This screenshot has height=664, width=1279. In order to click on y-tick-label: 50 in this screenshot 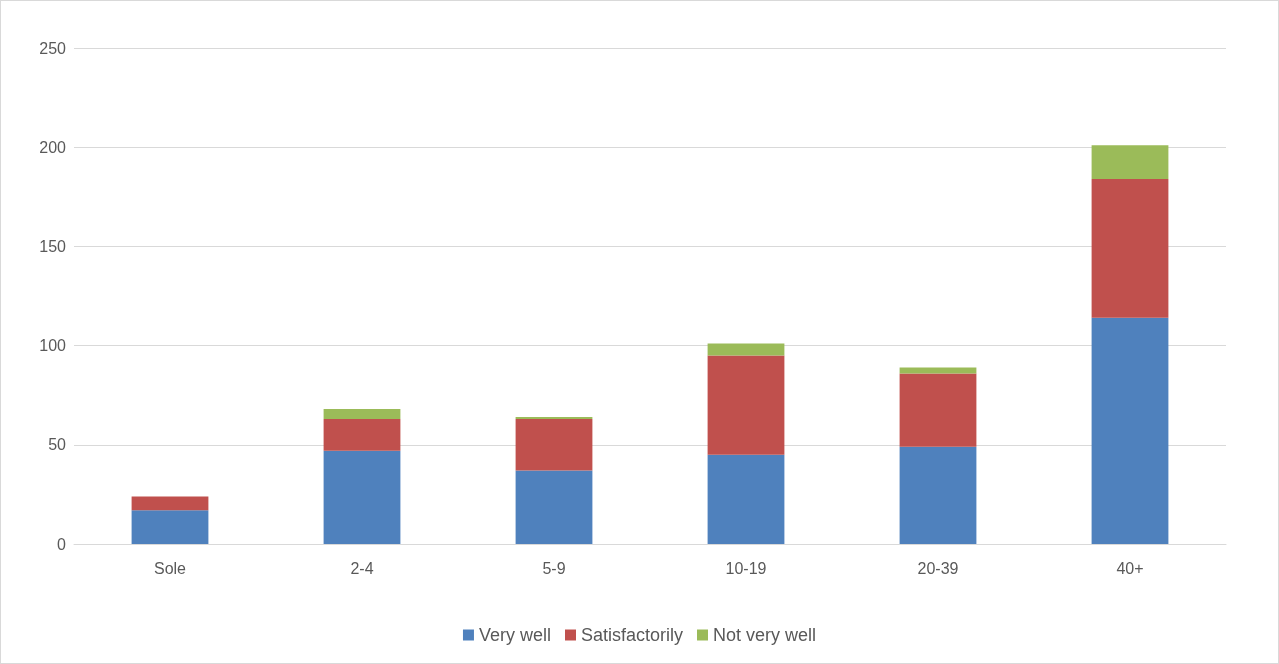, I will do `click(57, 445)`.